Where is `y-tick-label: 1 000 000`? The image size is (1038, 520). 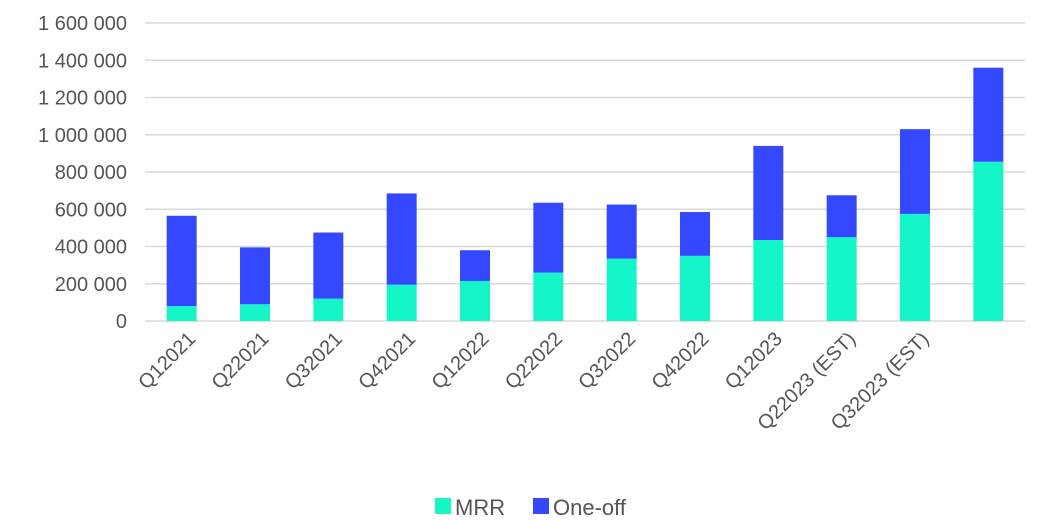 y-tick-label: 1 000 000 is located at coordinates (82, 136).